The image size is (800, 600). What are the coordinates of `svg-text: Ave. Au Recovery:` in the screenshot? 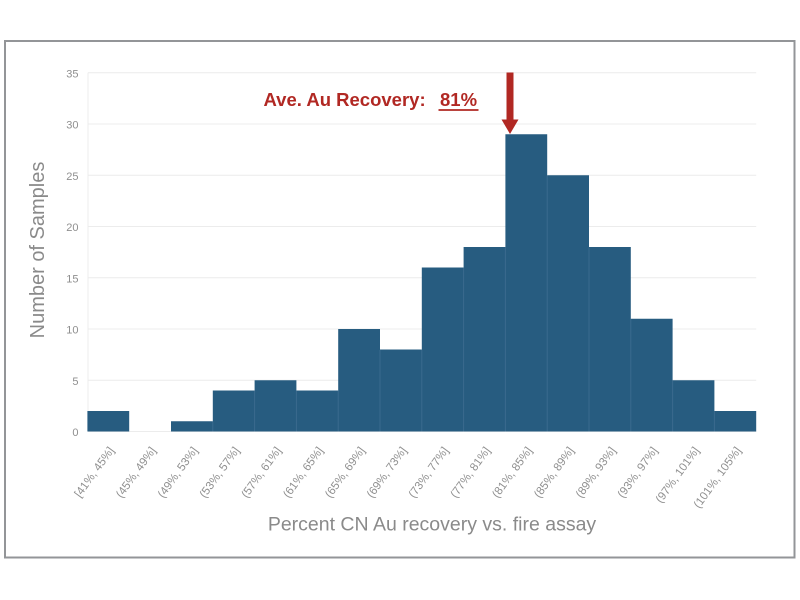 It's located at (345, 99).